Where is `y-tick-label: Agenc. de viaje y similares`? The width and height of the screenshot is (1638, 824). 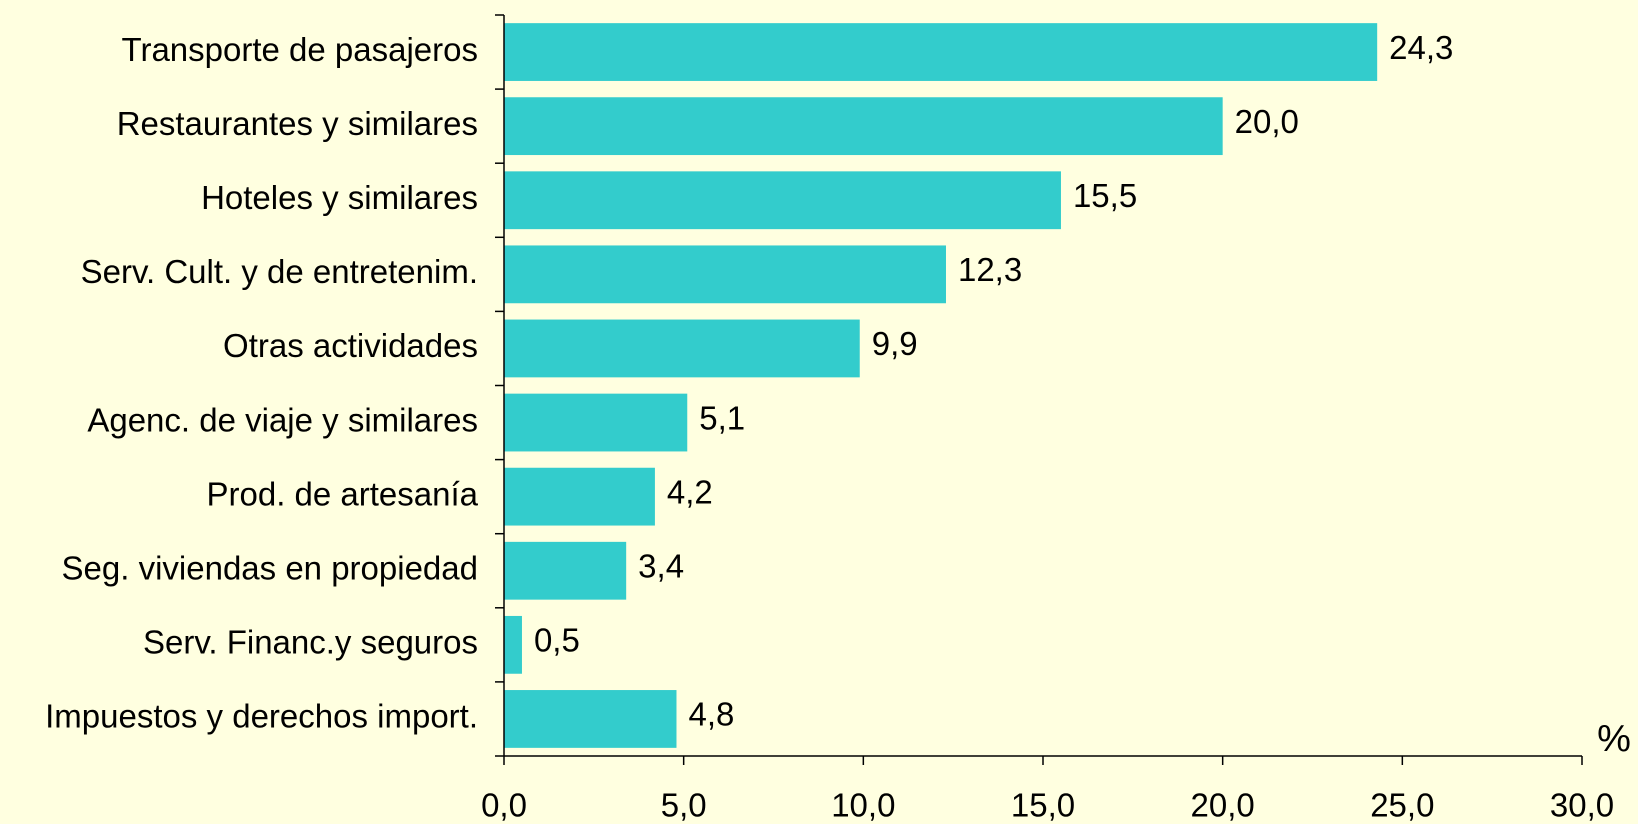 y-tick-label: Agenc. de viaje y similares is located at coordinates (282, 419).